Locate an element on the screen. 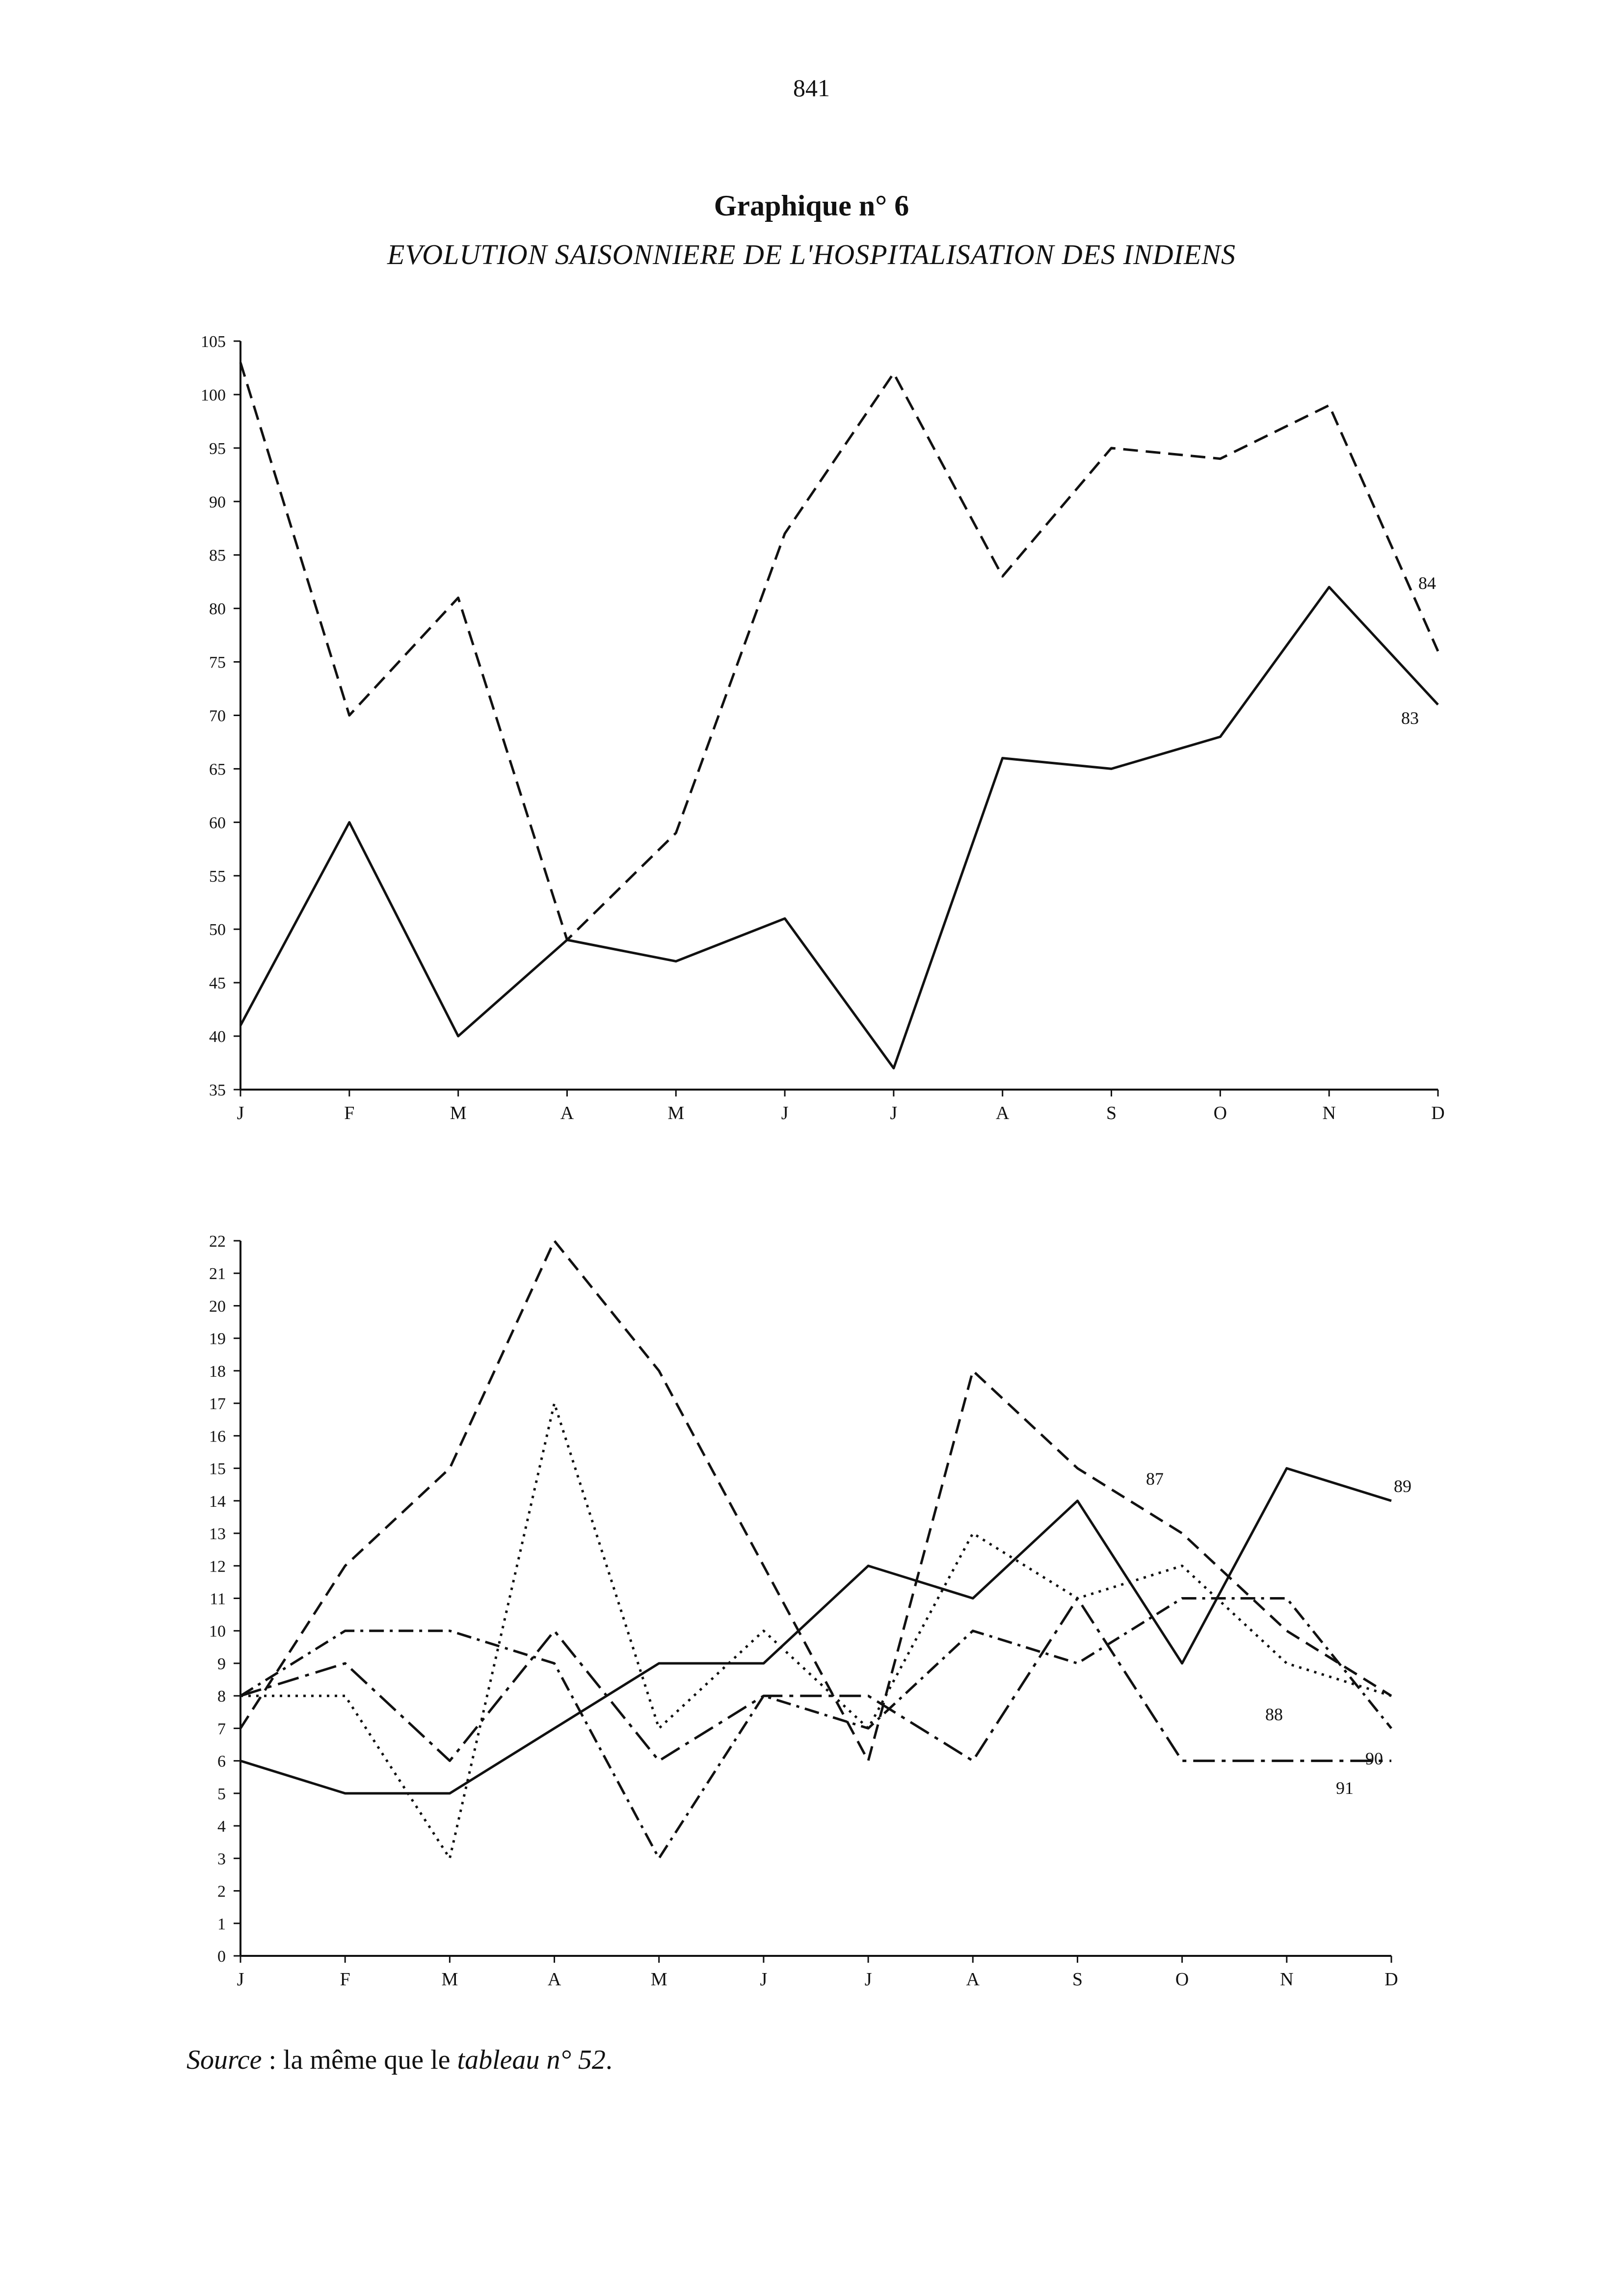  chart-bottom-series-label-90: 90 is located at coordinates (1374, 1758).